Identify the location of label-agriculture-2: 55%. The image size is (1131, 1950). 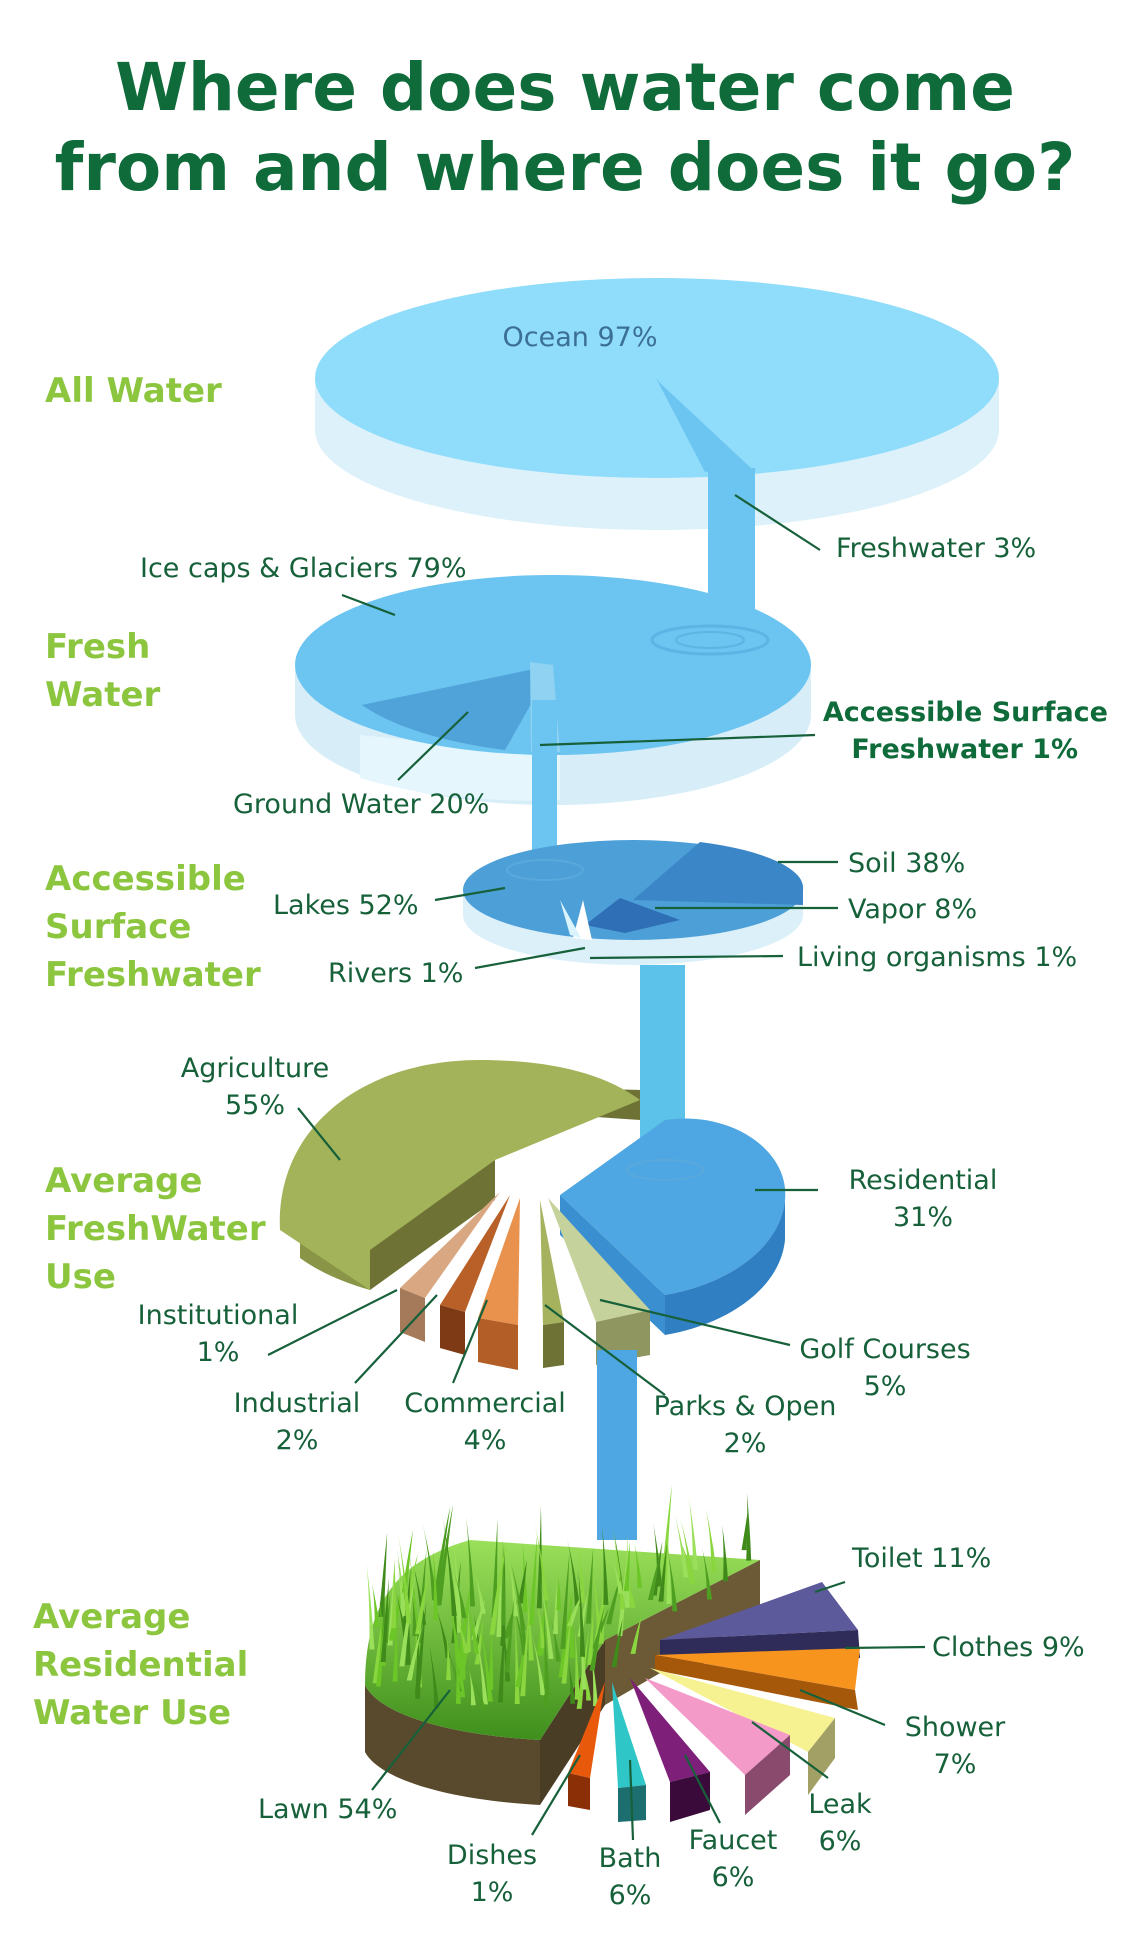
(255, 1105).